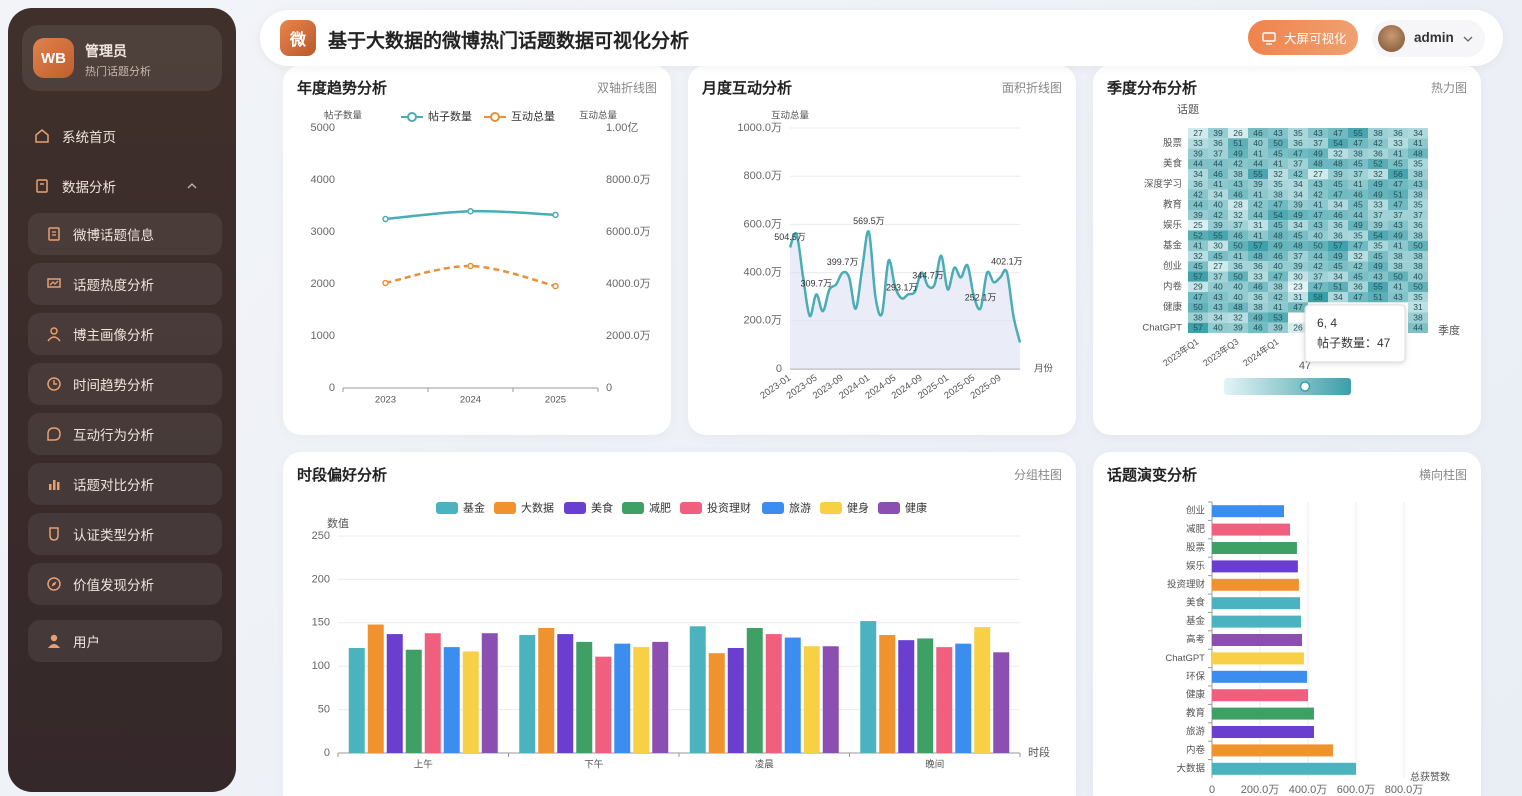 The width and height of the screenshot is (1522, 796). What do you see at coordinates (125, 136) in the screenshot?
I see `menu-item: 系统首页` at bounding box center [125, 136].